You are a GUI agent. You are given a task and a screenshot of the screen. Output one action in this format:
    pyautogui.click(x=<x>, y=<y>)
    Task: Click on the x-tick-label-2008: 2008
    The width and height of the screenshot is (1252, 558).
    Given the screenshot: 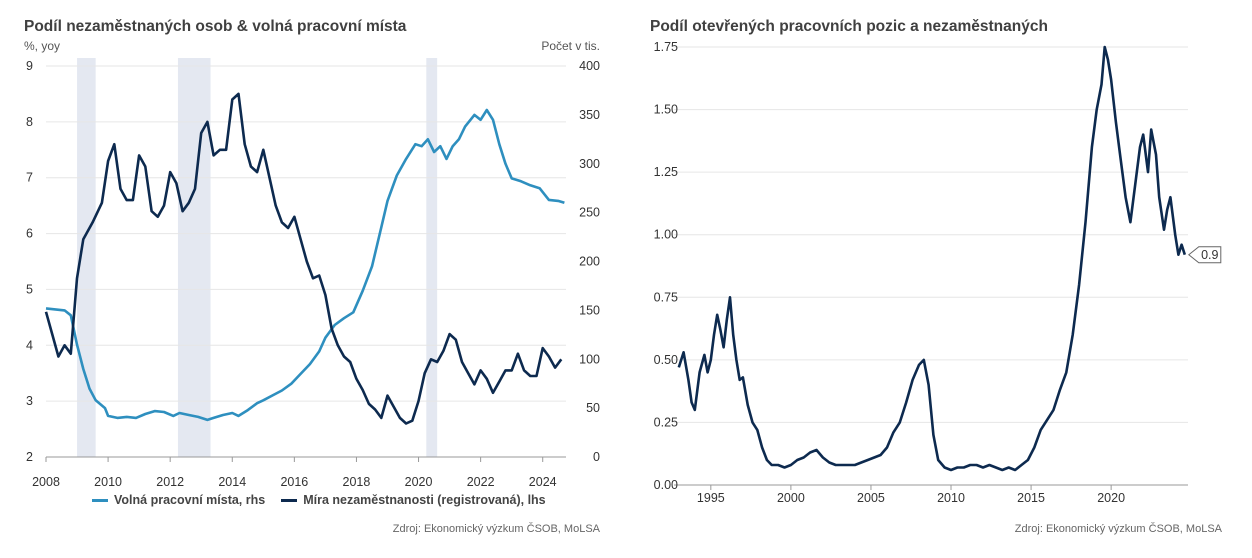 What is the action you would take?
    pyautogui.click(x=46, y=482)
    